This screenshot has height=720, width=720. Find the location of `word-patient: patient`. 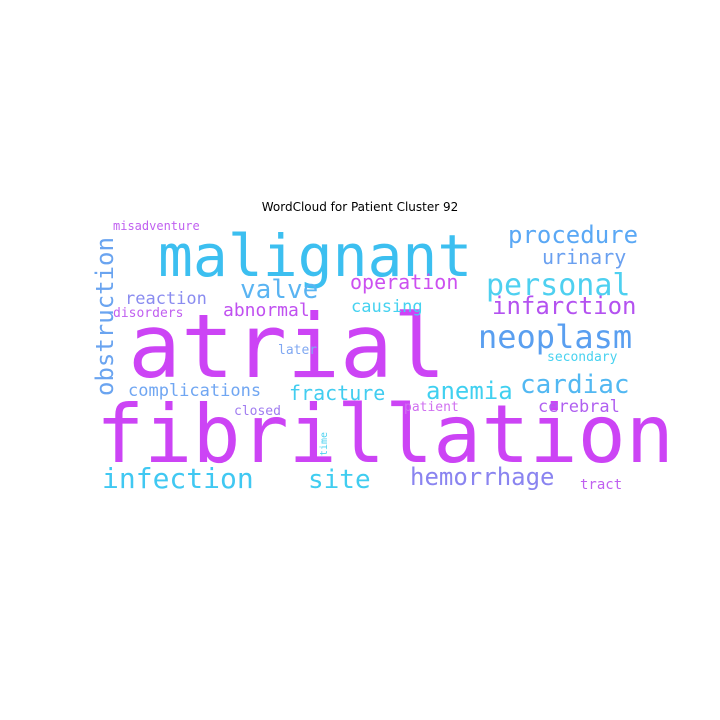

word-patient: patient is located at coordinates (431, 407).